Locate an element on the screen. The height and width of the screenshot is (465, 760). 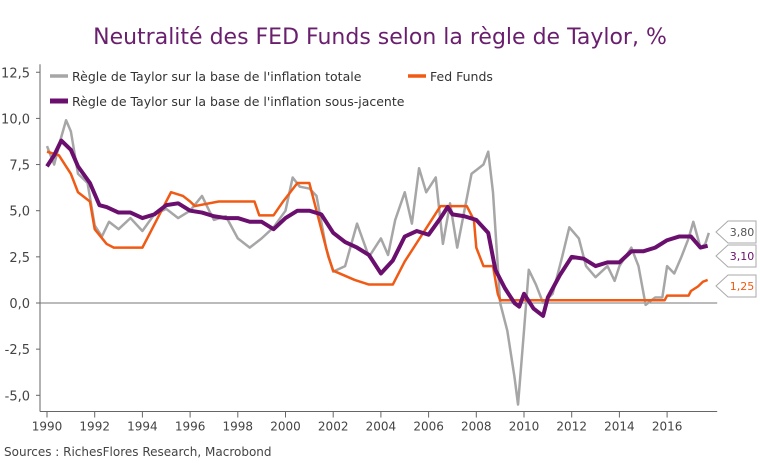
x-tick-label: 1998 is located at coordinates (238, 427).